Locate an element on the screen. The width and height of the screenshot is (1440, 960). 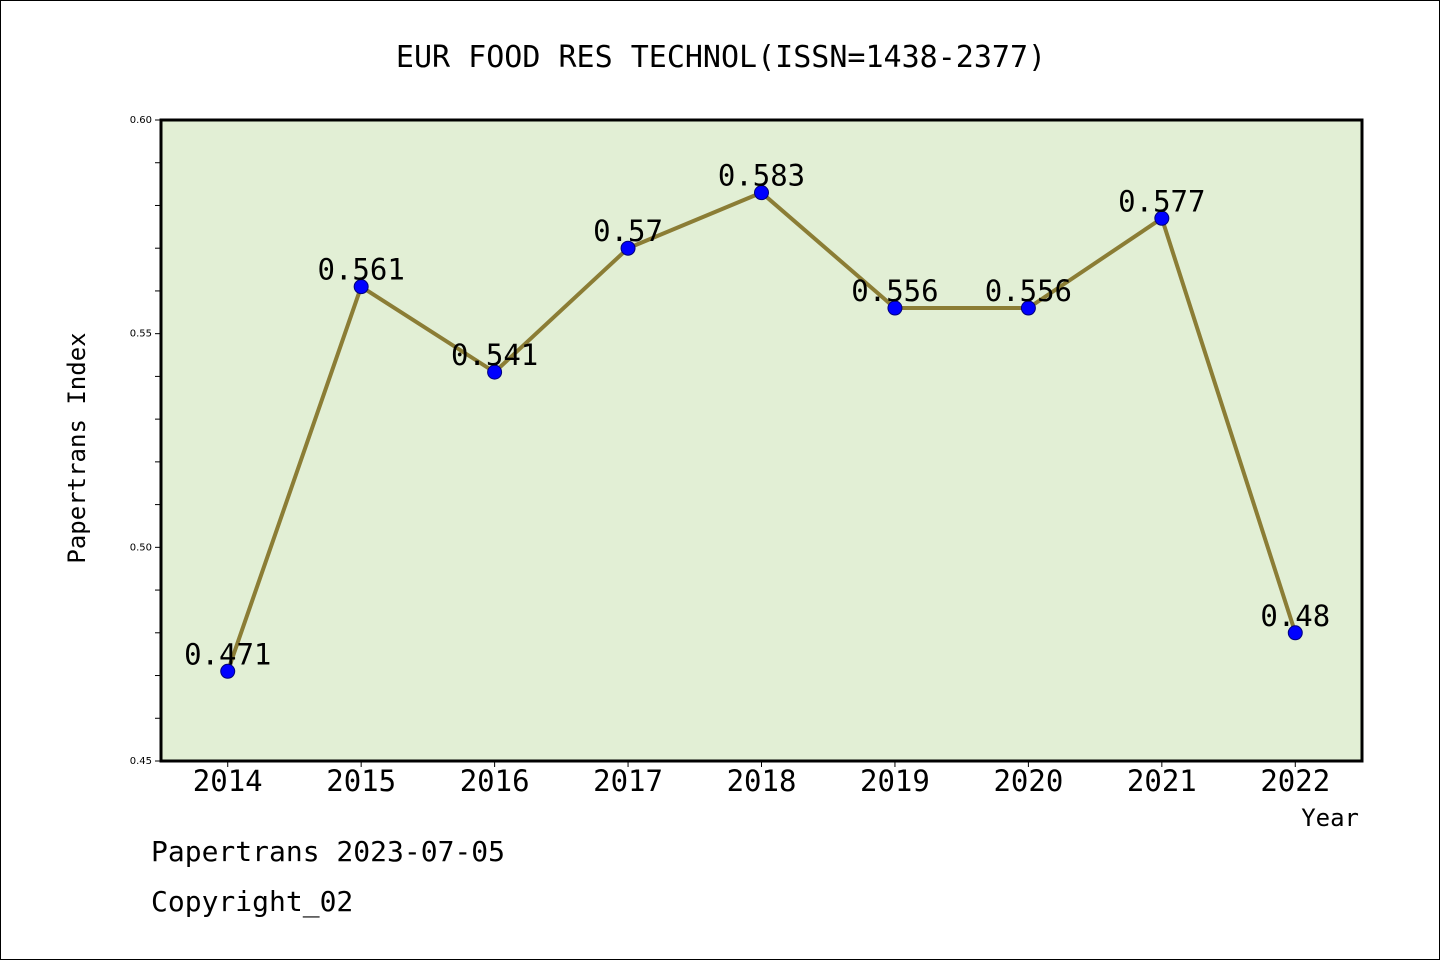
data-label: 0.57 is located at coordinates (628, 231).